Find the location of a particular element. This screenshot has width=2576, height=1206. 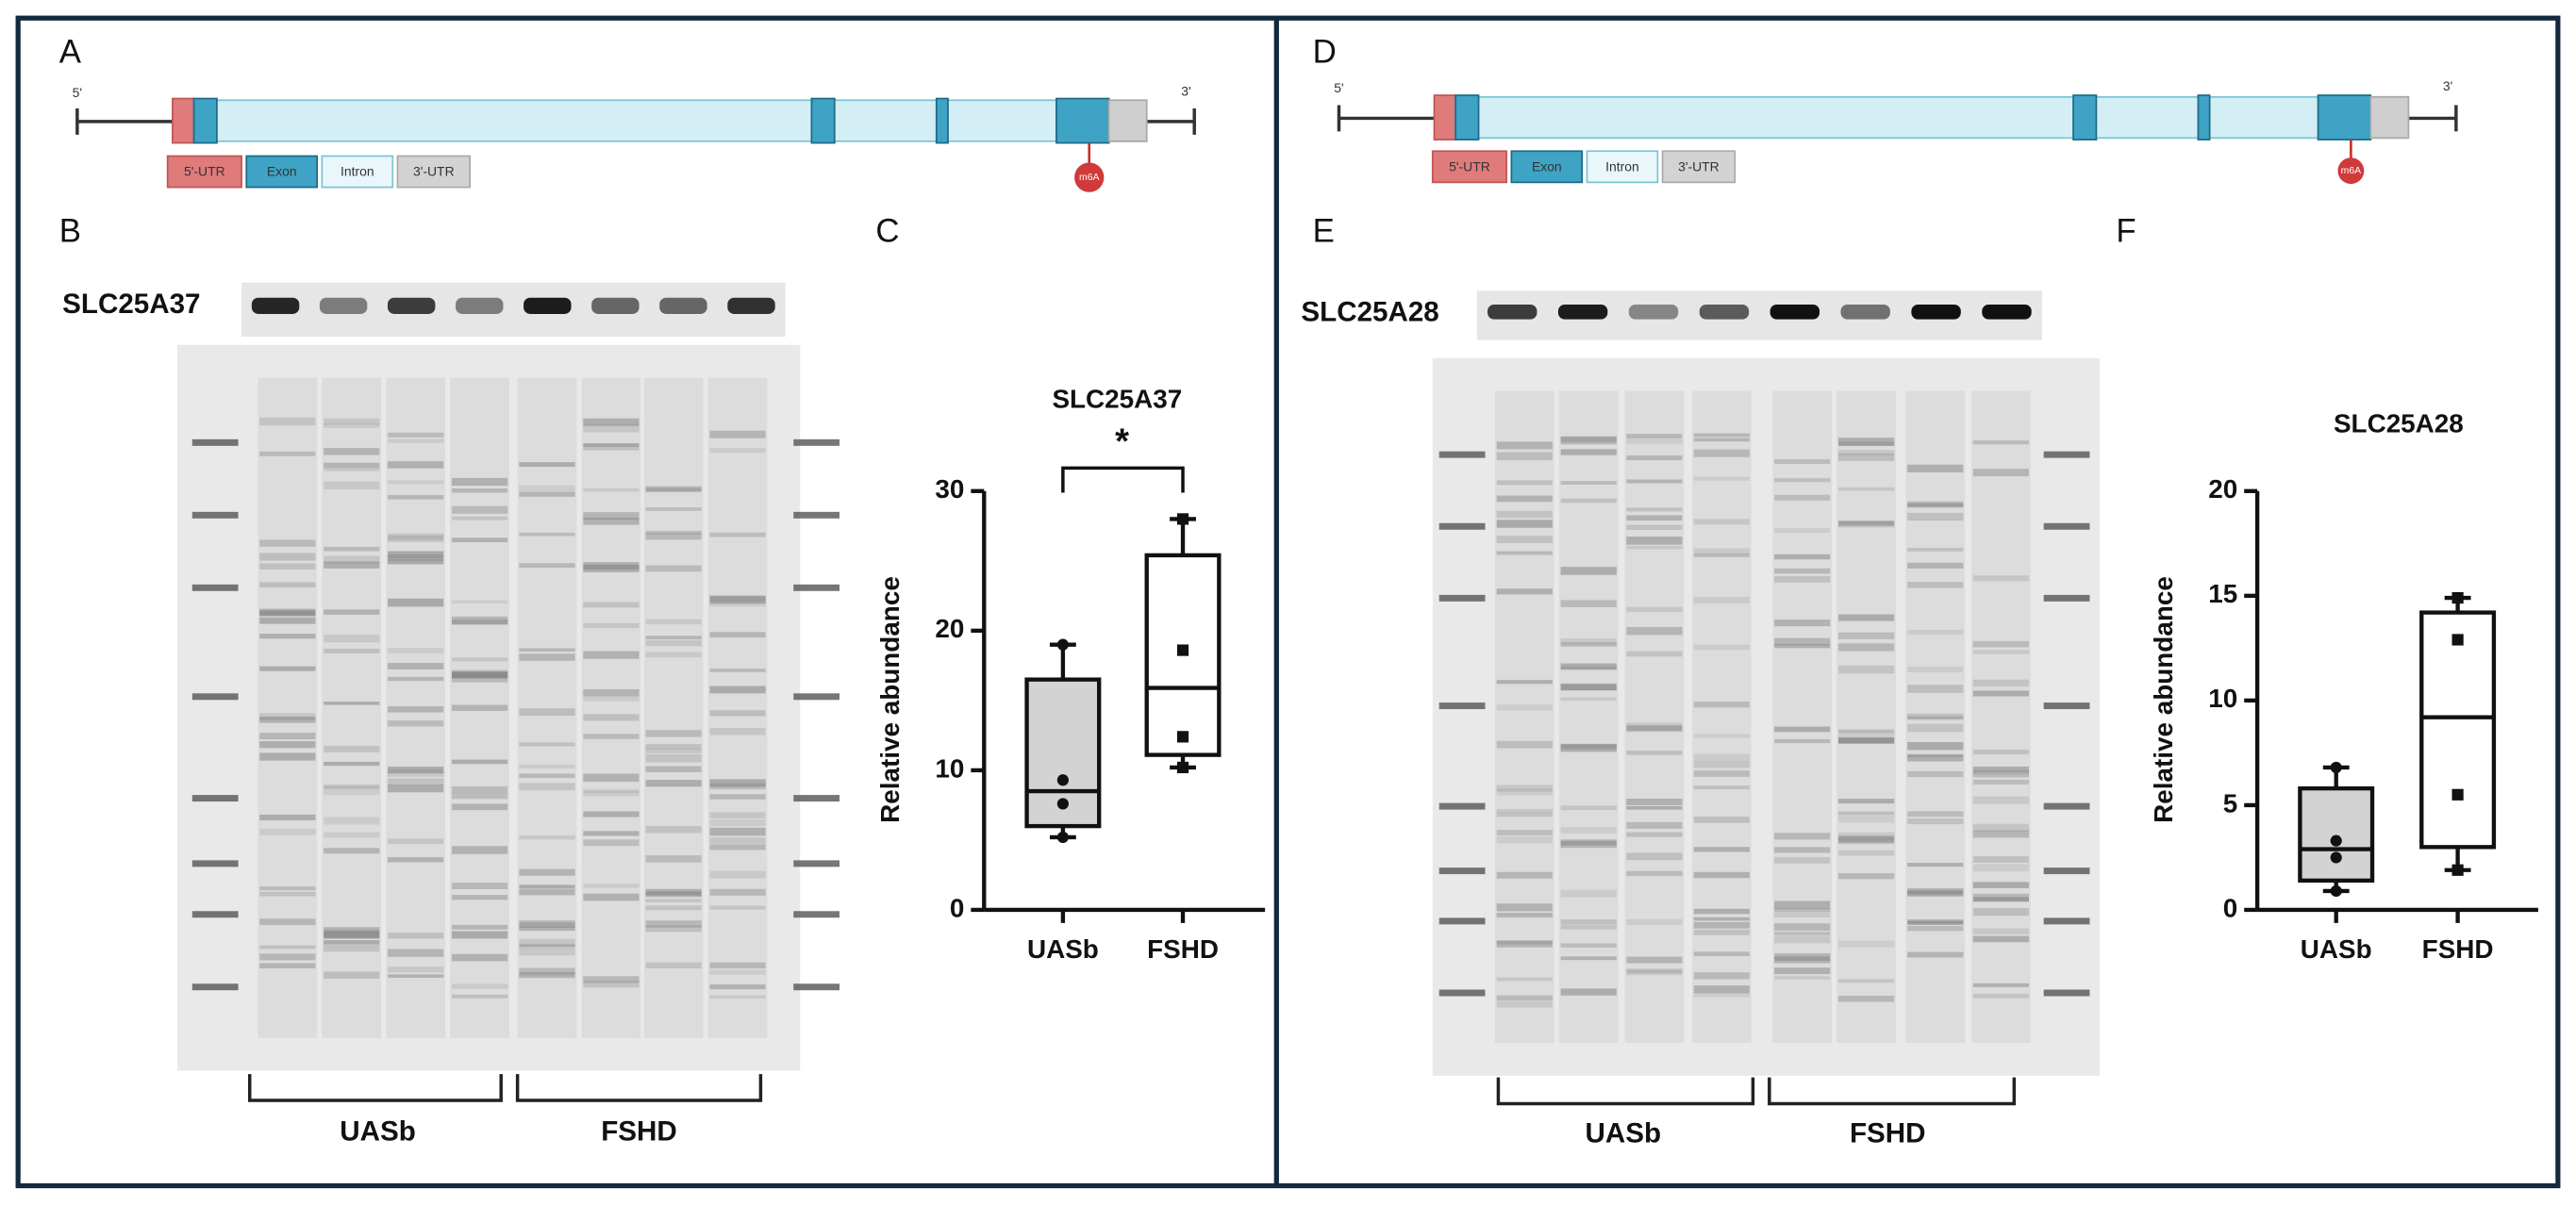

y-tick-label: 0 is located at coordinates (2230, 907).